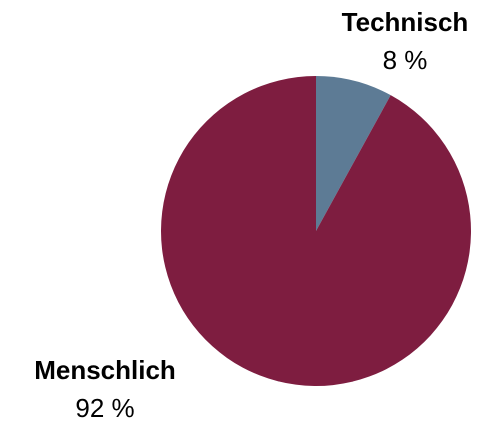 This screenshot has width=483, height=425. I want to click on slice-value-label: 92 %, so click(104, 408).